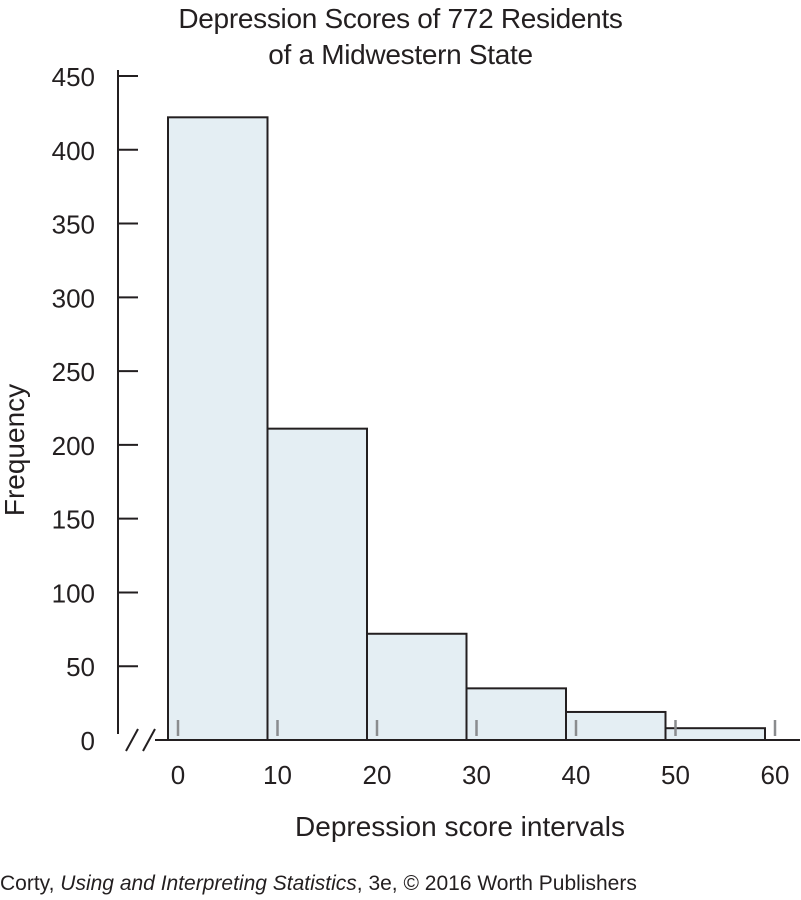  What do you see at coordinates (80, 667) in the screenshot?
I see `y-tick-label: 50` at bounding box center [80, 667].